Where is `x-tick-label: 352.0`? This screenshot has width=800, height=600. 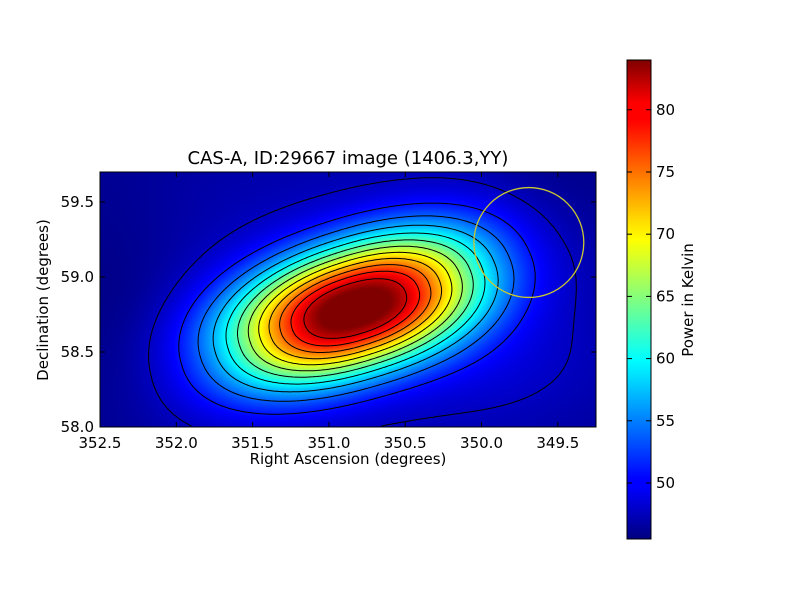 x-tick-label: 352.0 is located at coordinates (176, 443).